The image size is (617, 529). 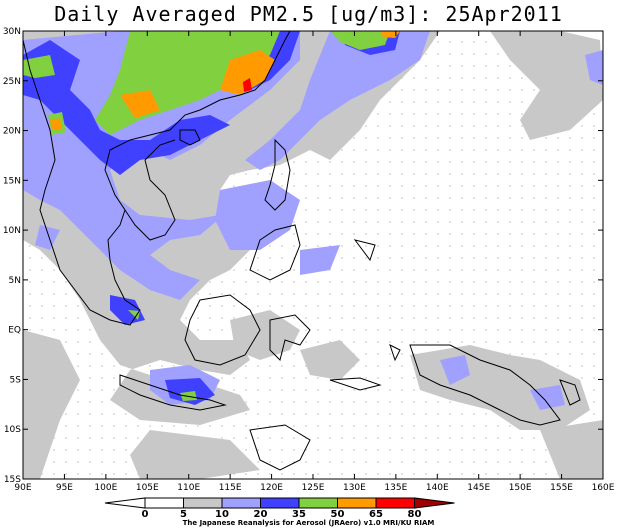 What do you see at coordinates (561, 488) in the screenshot?
I see `lon-tick-label: 155E` at bounding box center [561, 488].